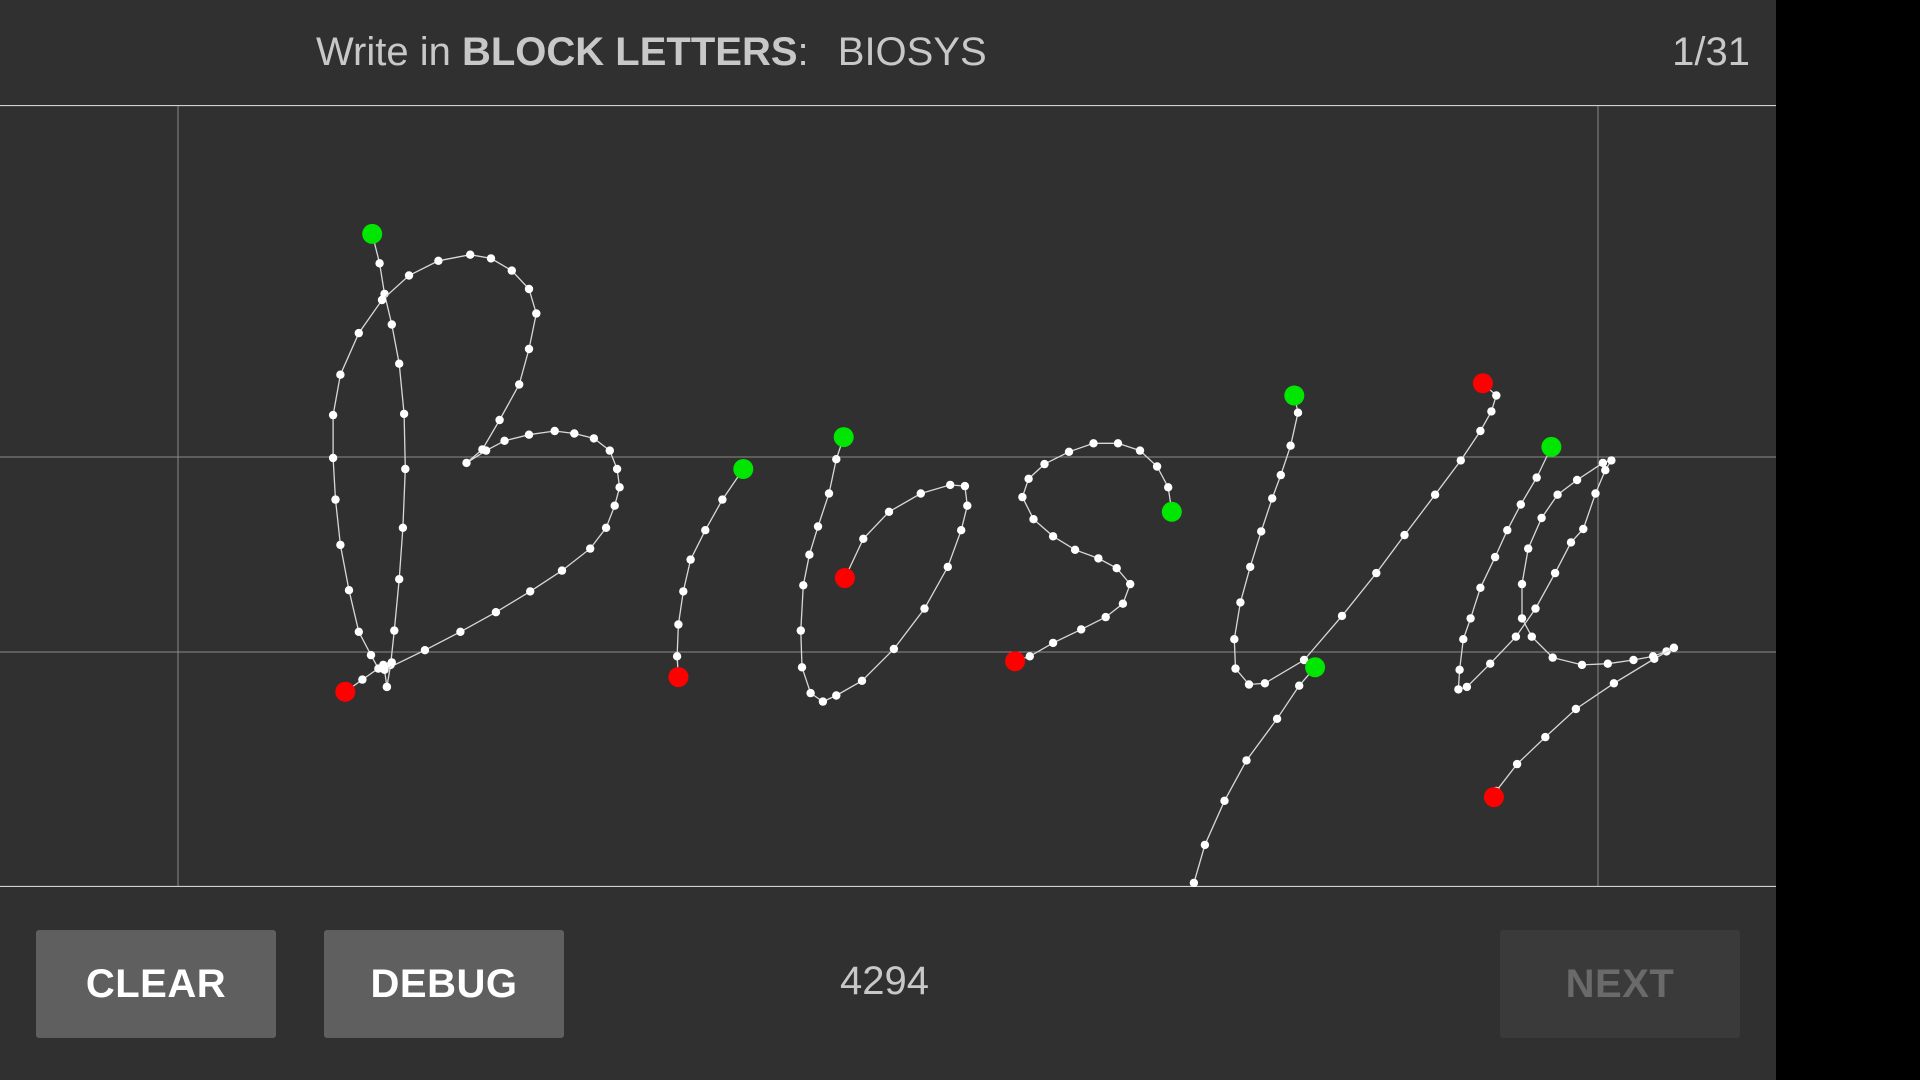  I want to click on stroke-b-stem, so click(388, 460).